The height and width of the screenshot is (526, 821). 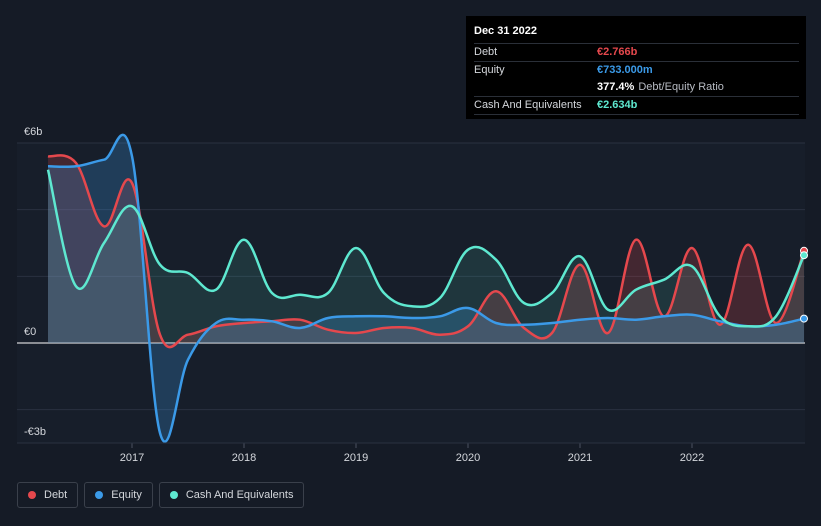 I want to click on x-tick-label: 2021, so click(x=580, y=458).